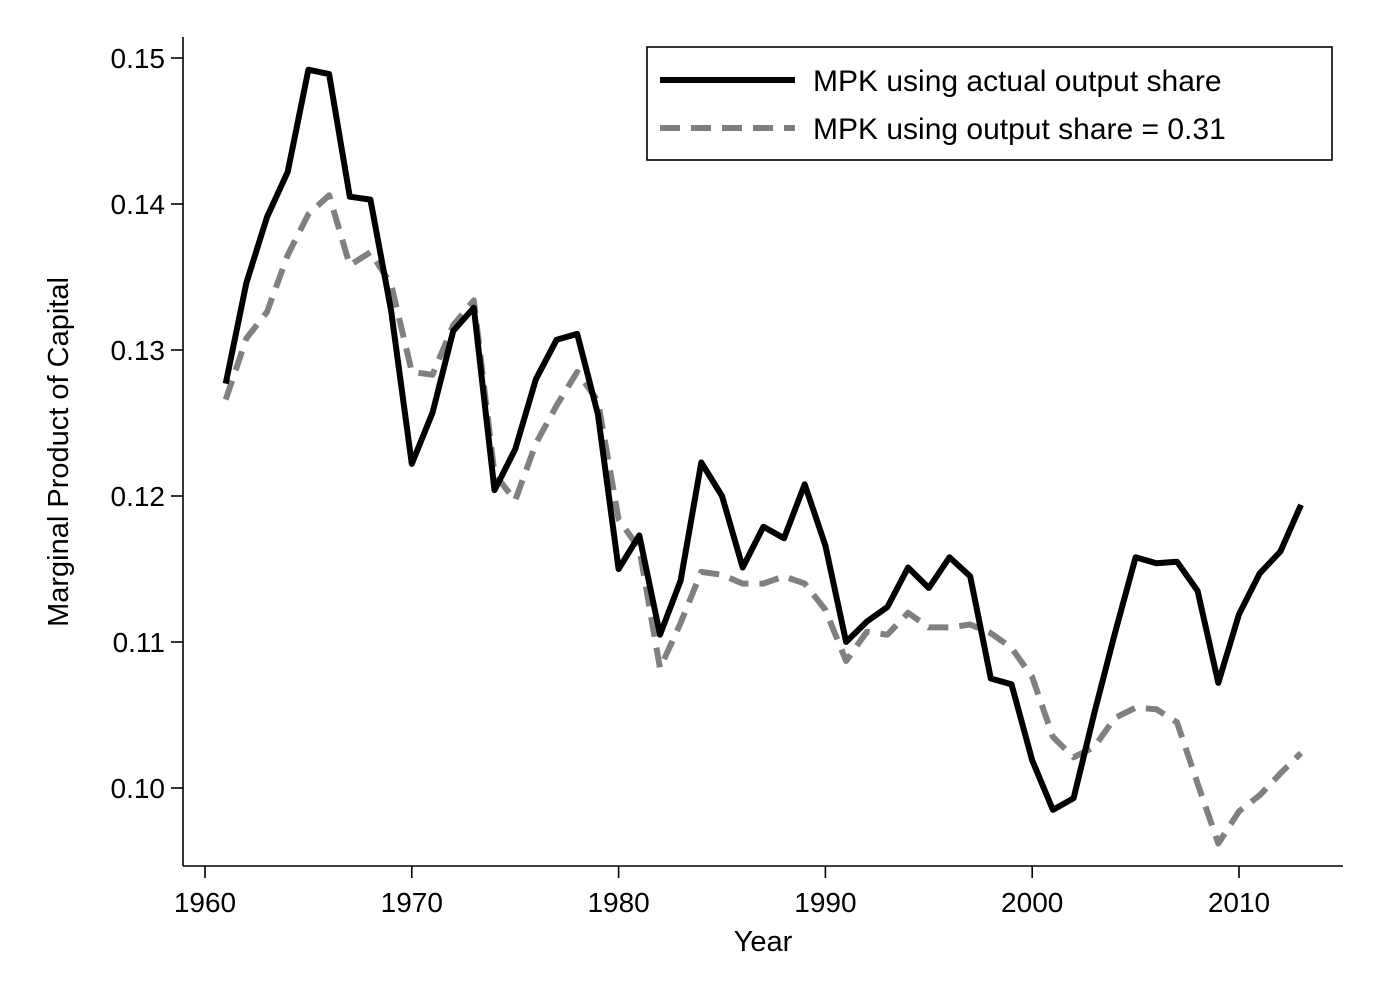 The height and width of the screenshot is (1003, 1380). Describe the element at coordinates (722, 892) in the screenshot. I see `x-ticks: 1960 1970 1980 1990 2000 2010` at that location.